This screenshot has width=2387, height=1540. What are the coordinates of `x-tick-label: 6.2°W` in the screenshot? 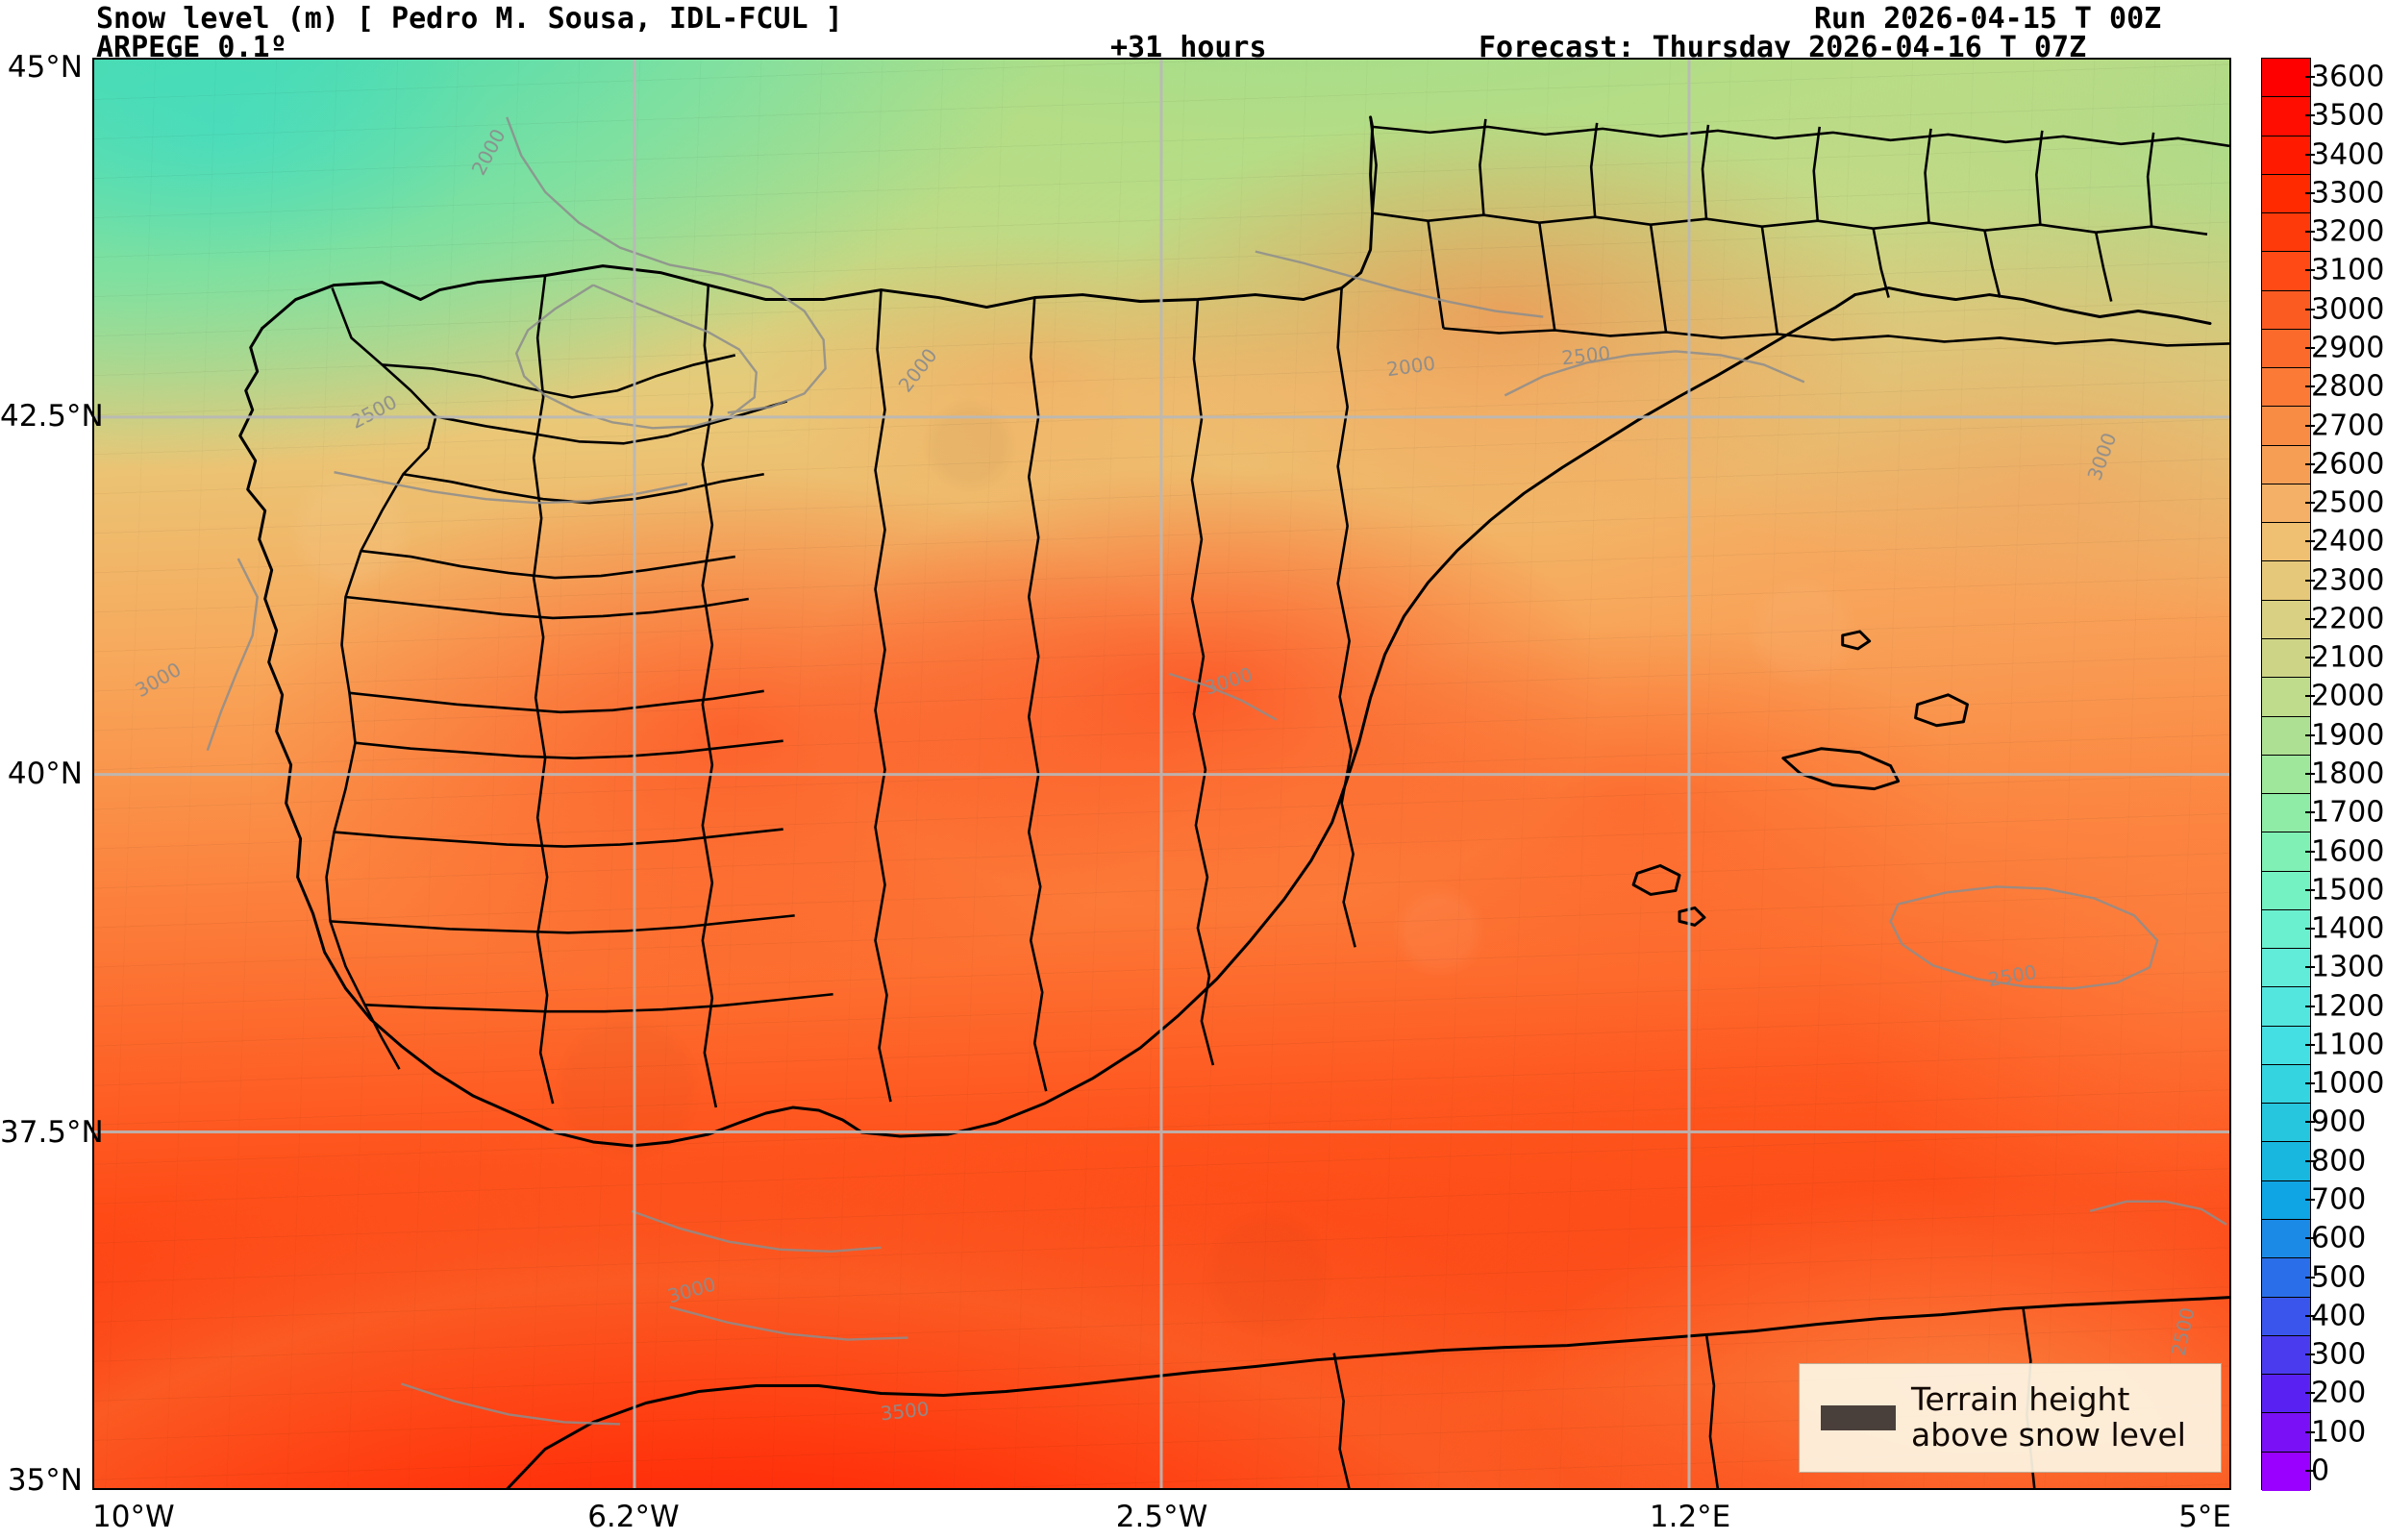 It's located at (633, 1517).